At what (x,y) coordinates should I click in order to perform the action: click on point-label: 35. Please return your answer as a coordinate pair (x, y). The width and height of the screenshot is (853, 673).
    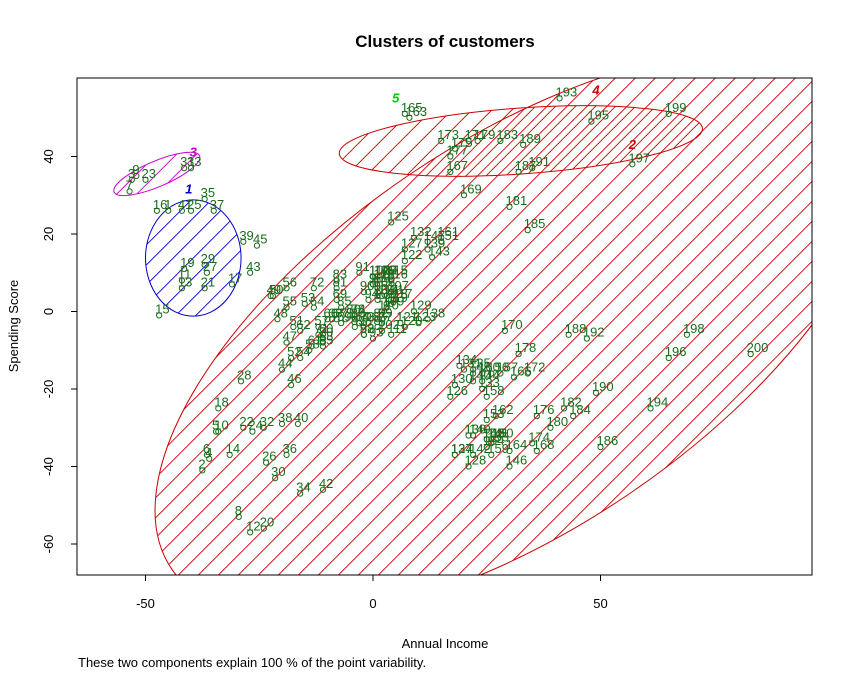
    Looking at the image, I should click on (208, 192).